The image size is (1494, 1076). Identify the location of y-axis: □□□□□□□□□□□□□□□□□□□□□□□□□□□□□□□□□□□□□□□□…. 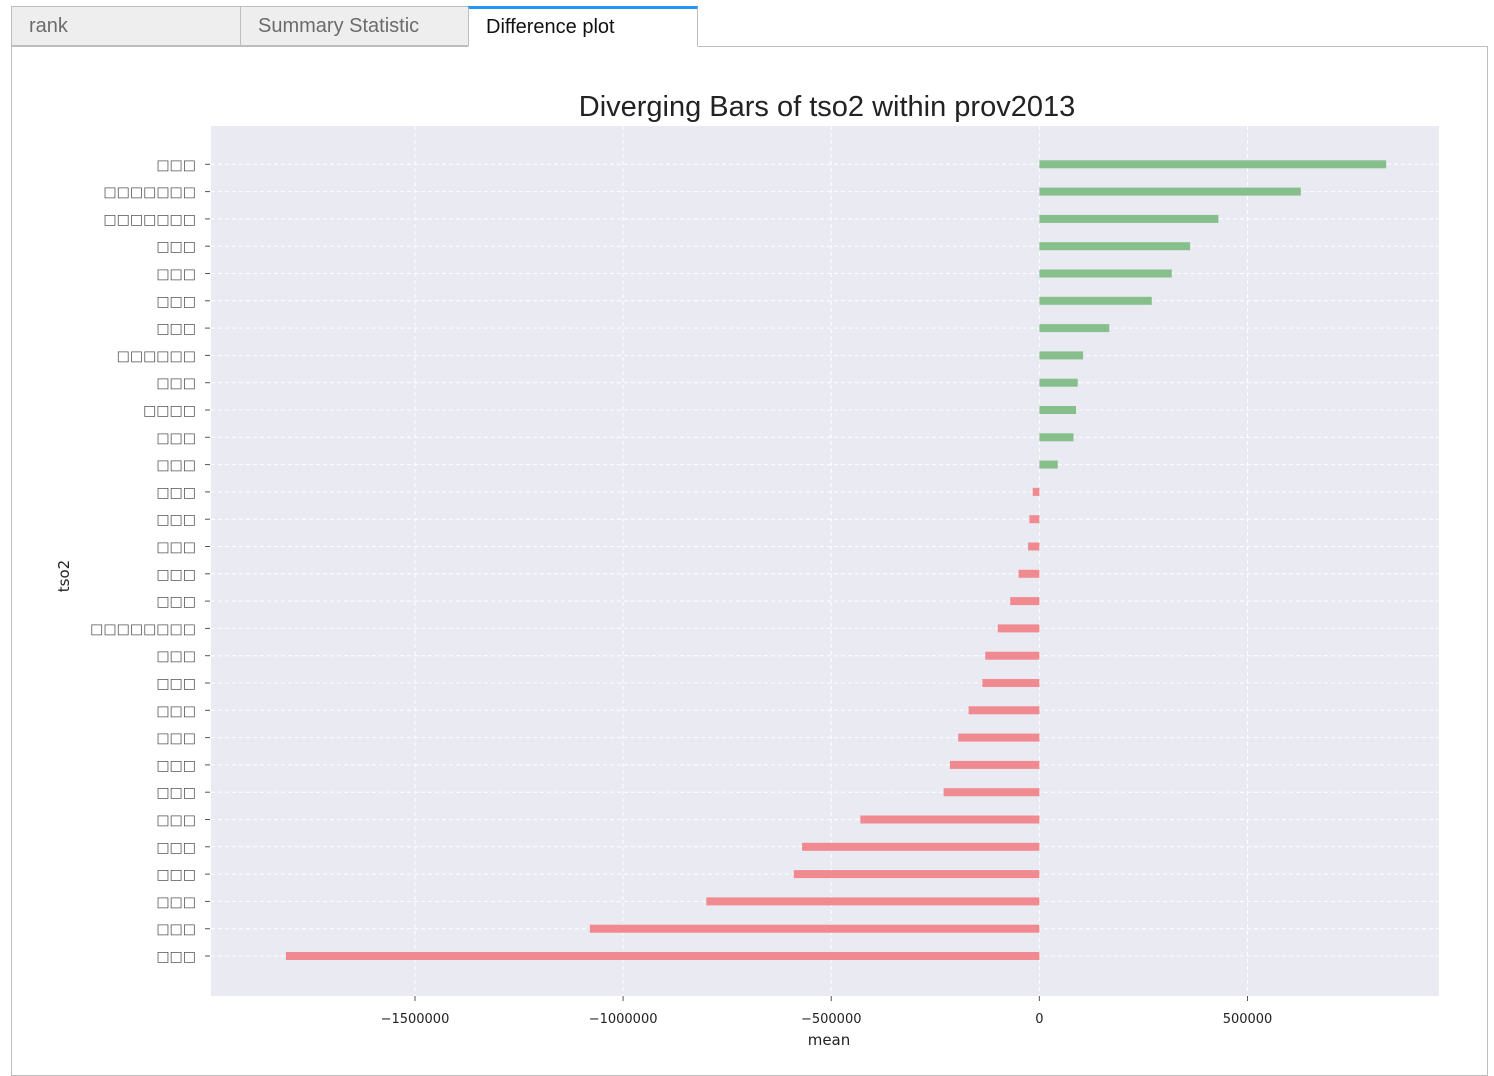
(150, 561).